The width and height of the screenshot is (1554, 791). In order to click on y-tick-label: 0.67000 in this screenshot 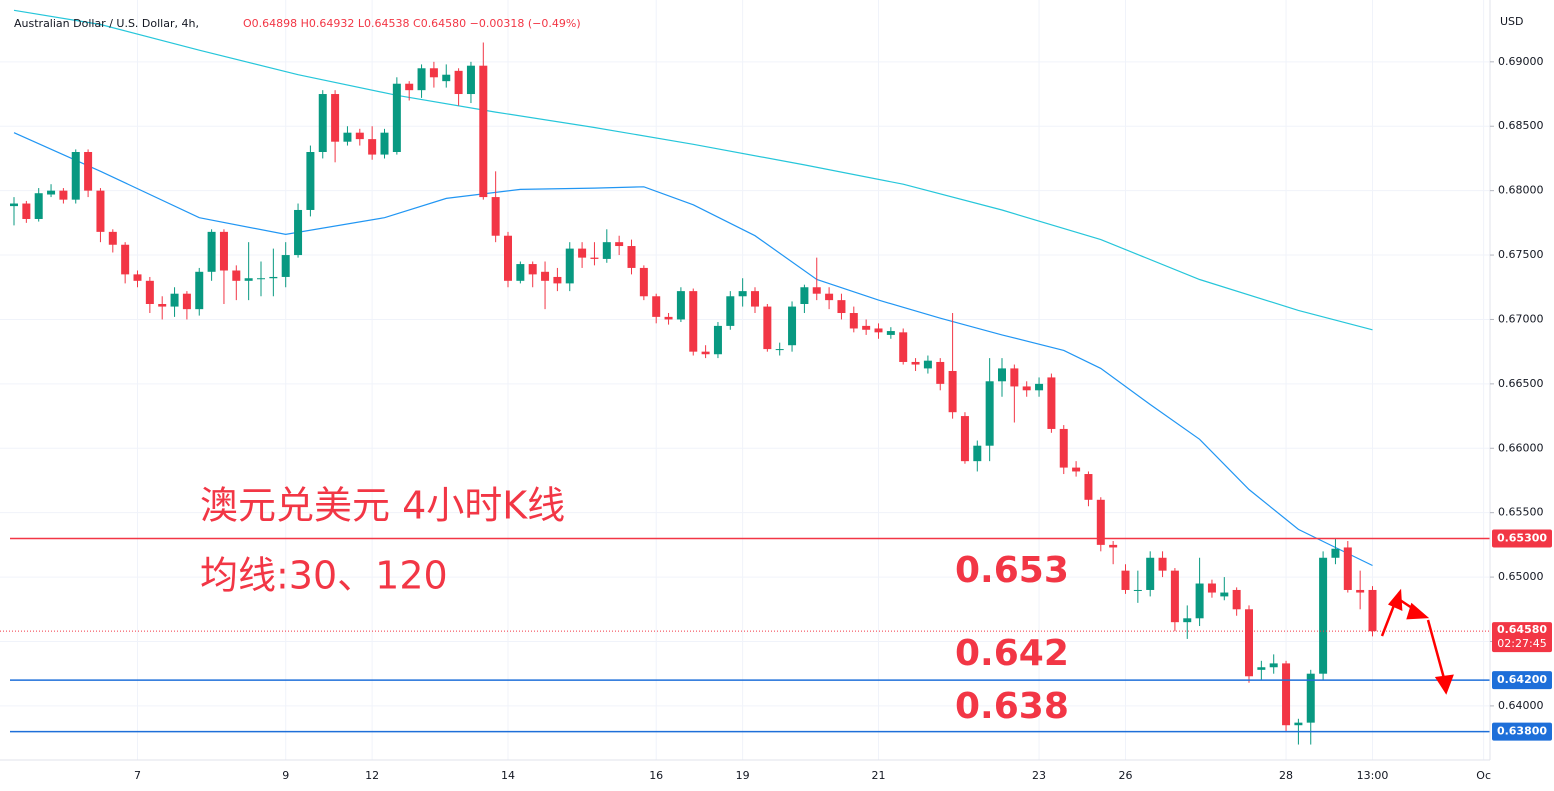, I will do `click(1521, 318)`.